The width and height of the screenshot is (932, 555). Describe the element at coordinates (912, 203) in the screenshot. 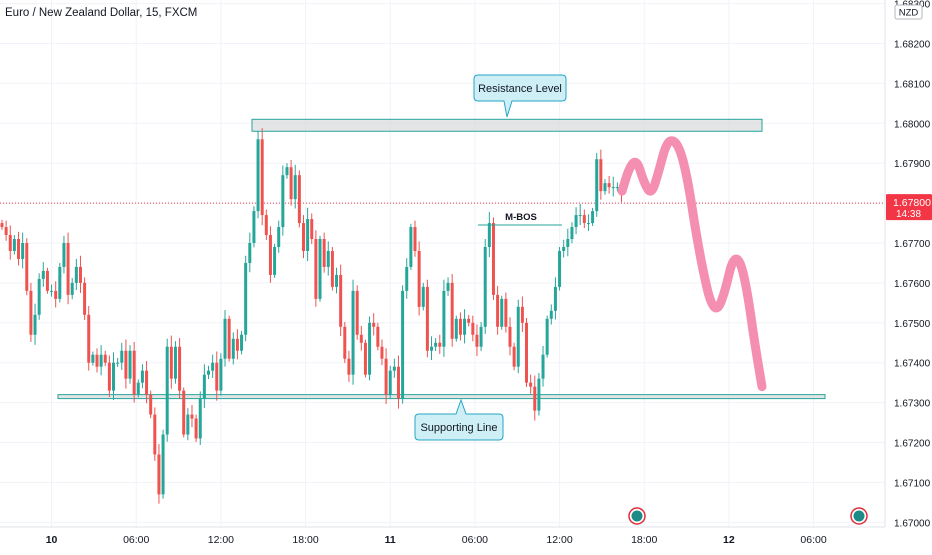

I see `last-price-text: 1.67800` at that location.